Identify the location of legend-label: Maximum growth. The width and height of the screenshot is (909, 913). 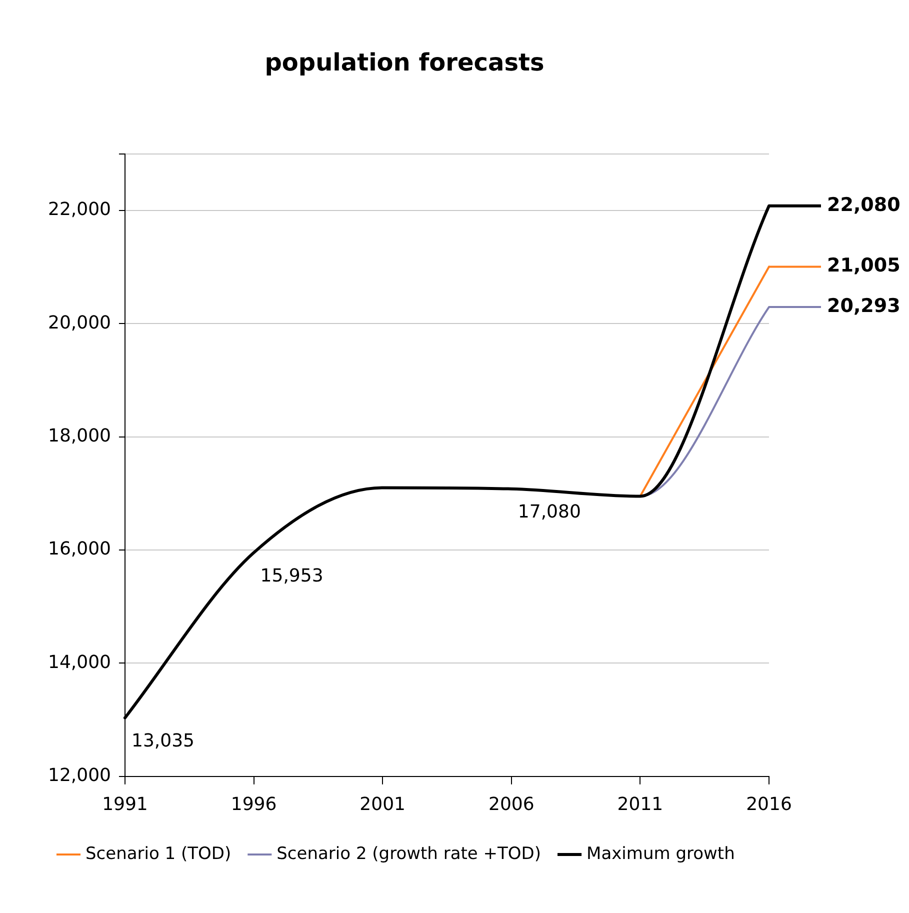
(660, 854).